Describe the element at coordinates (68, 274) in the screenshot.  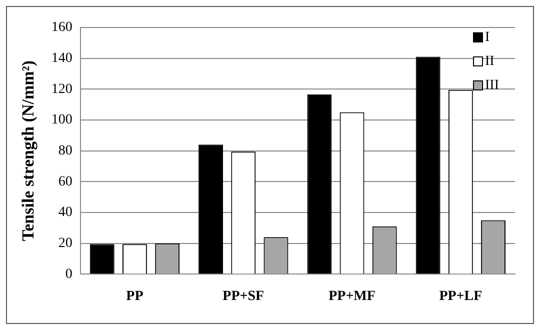
I see `y-tick-label: 0` at that location.